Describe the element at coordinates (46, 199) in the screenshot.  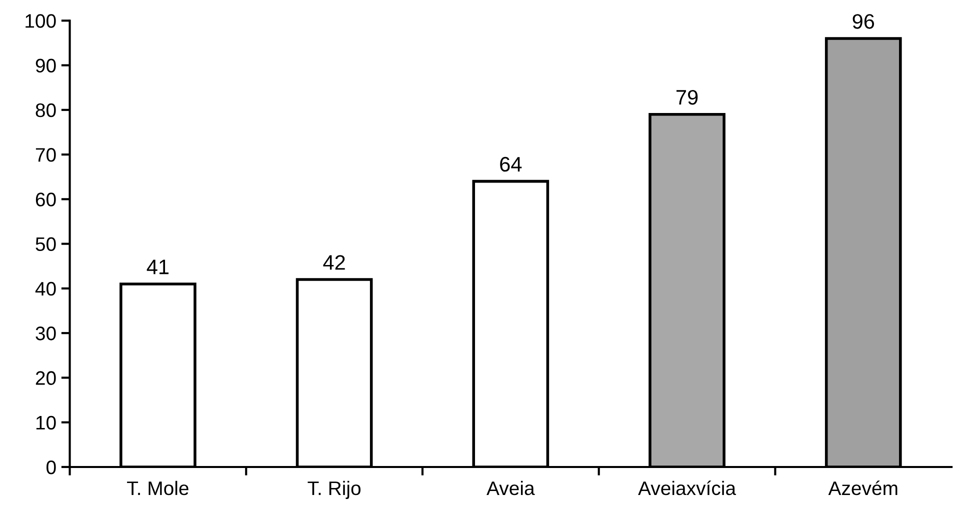
I see `y-tick-label: 60` at that location.